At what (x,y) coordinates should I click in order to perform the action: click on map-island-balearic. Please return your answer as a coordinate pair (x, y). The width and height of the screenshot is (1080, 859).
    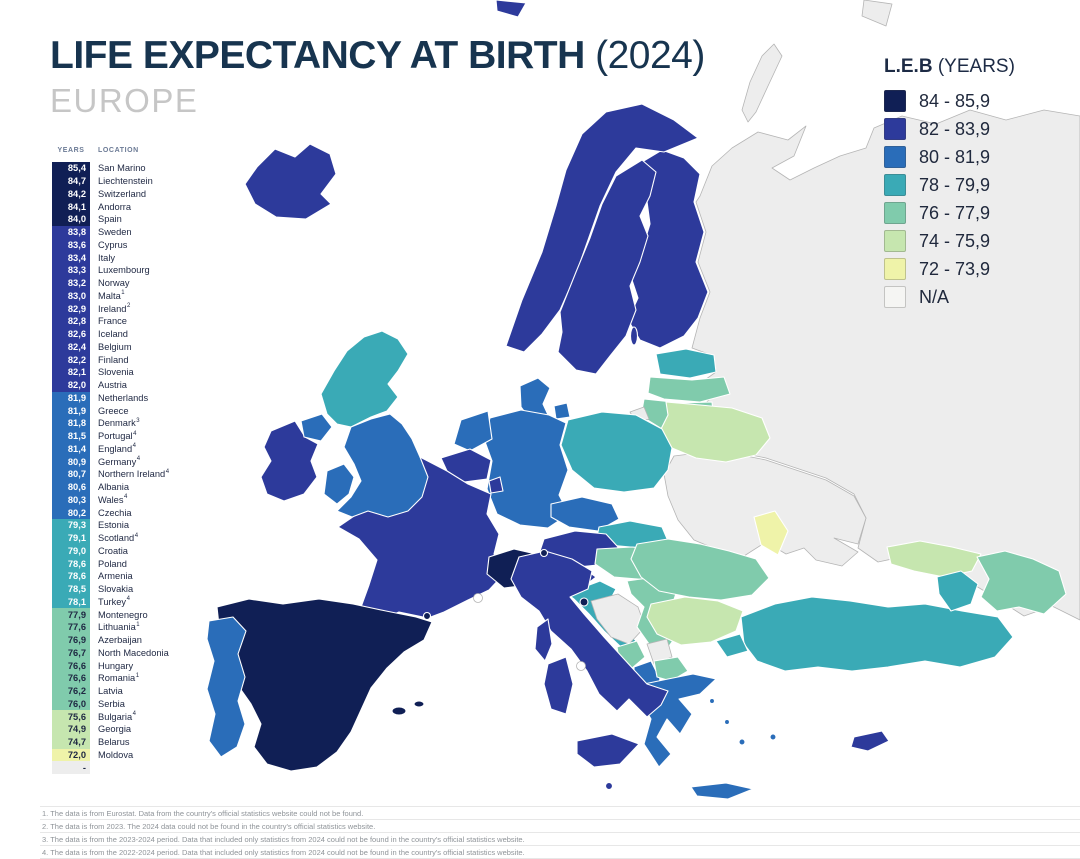
    Looking at the image, I should click on (399, 711).